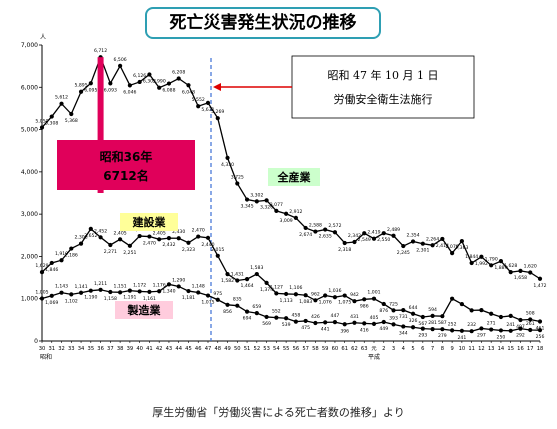  Describe the element at coordinates (100, 284) in the screenshot. I see `data-label: 1,211` at that location.